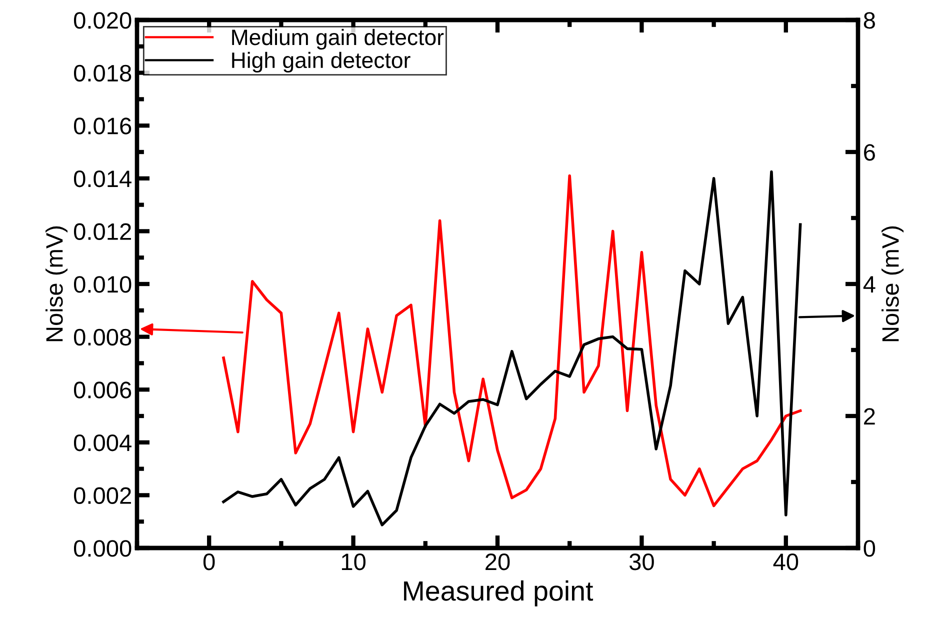 This screenshot has height=630, width=928. I want to click on y-tick-label: 0.004, so click(103, 443).